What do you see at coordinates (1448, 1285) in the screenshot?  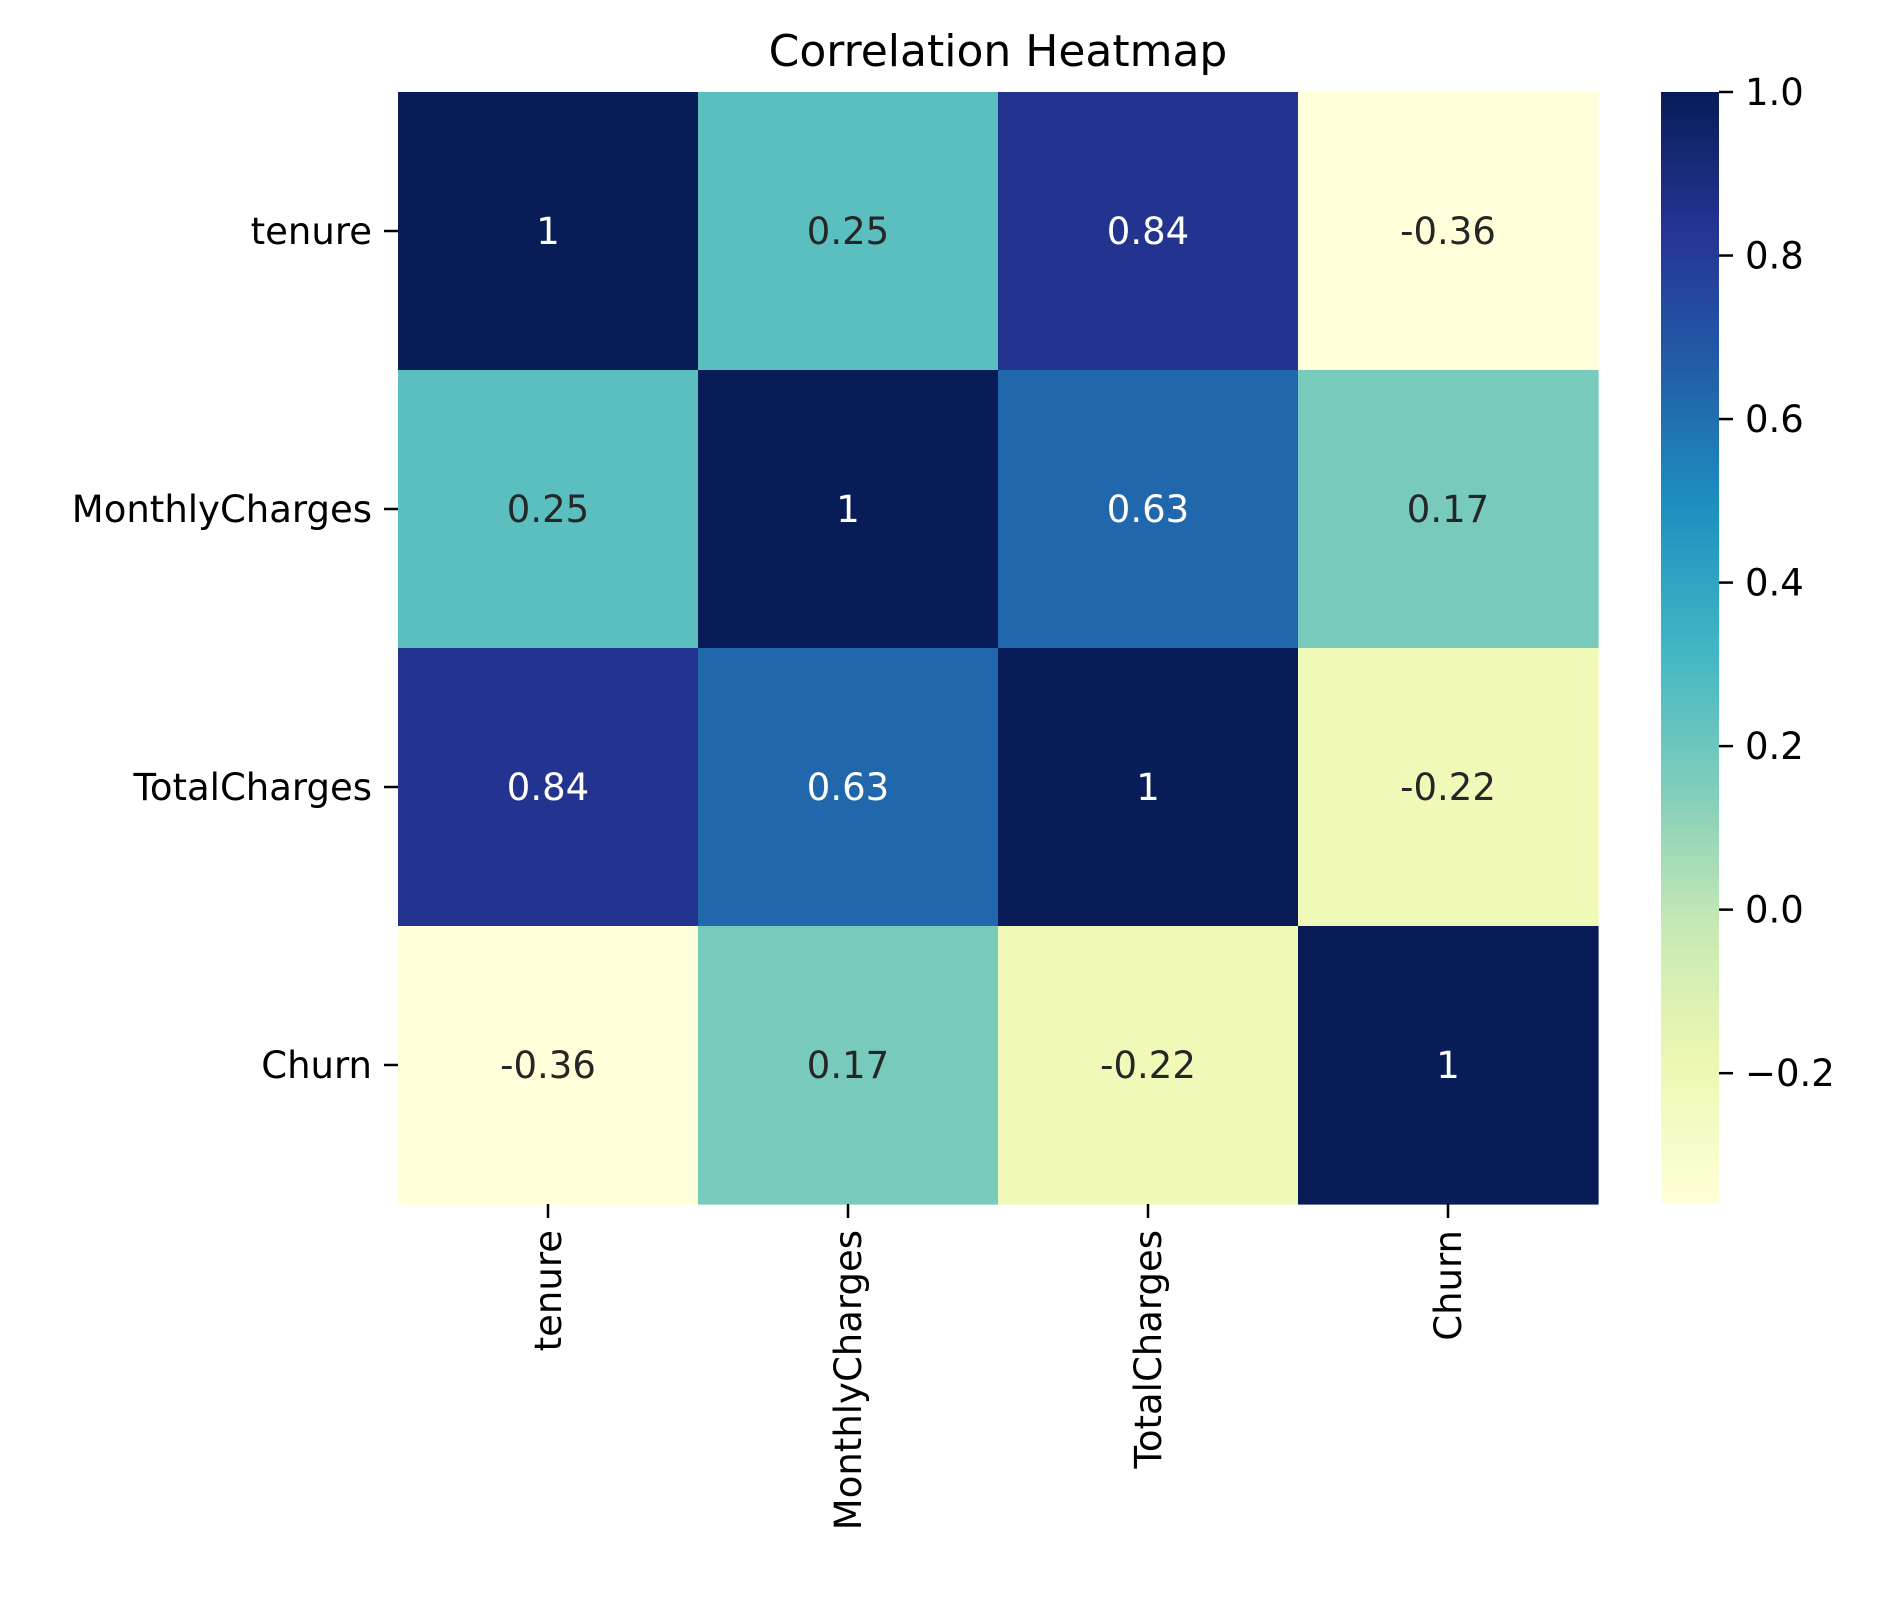 I see `x-tick-label-3: Churn` at bounding box center [1448, 1285].